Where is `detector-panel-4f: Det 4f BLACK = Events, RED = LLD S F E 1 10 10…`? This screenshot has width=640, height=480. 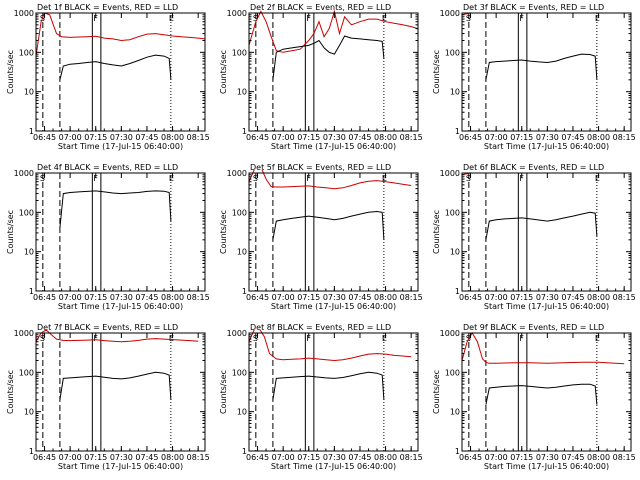
detector-panel-4f: Det 4f BLACK = Events, RED = LLD S F E 1 10 10… is located at coordinates (106, 240).